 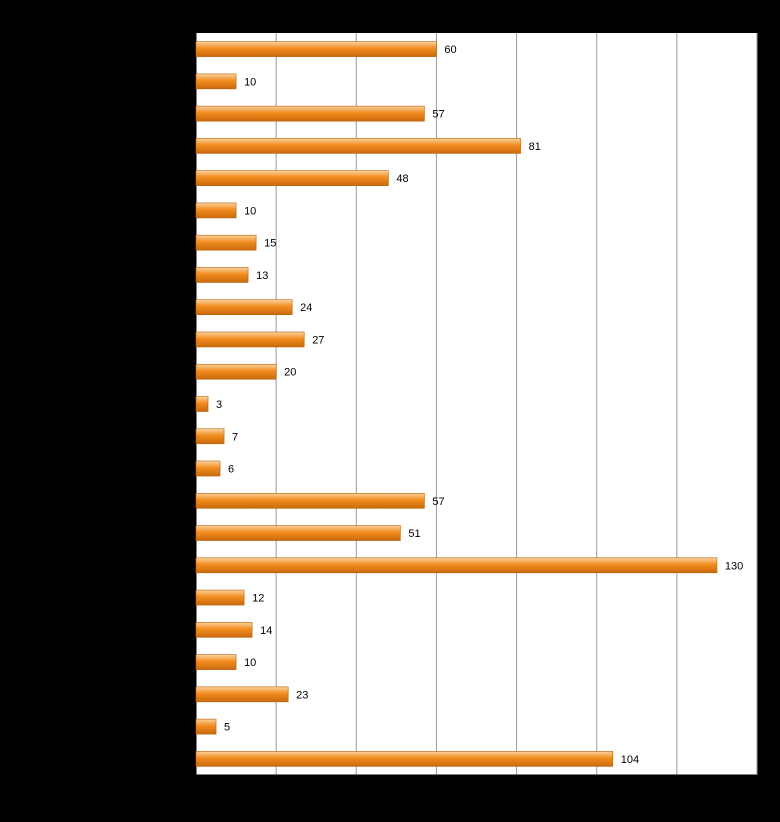 I want to click on data-label: 15, so click(x=270, y=244).